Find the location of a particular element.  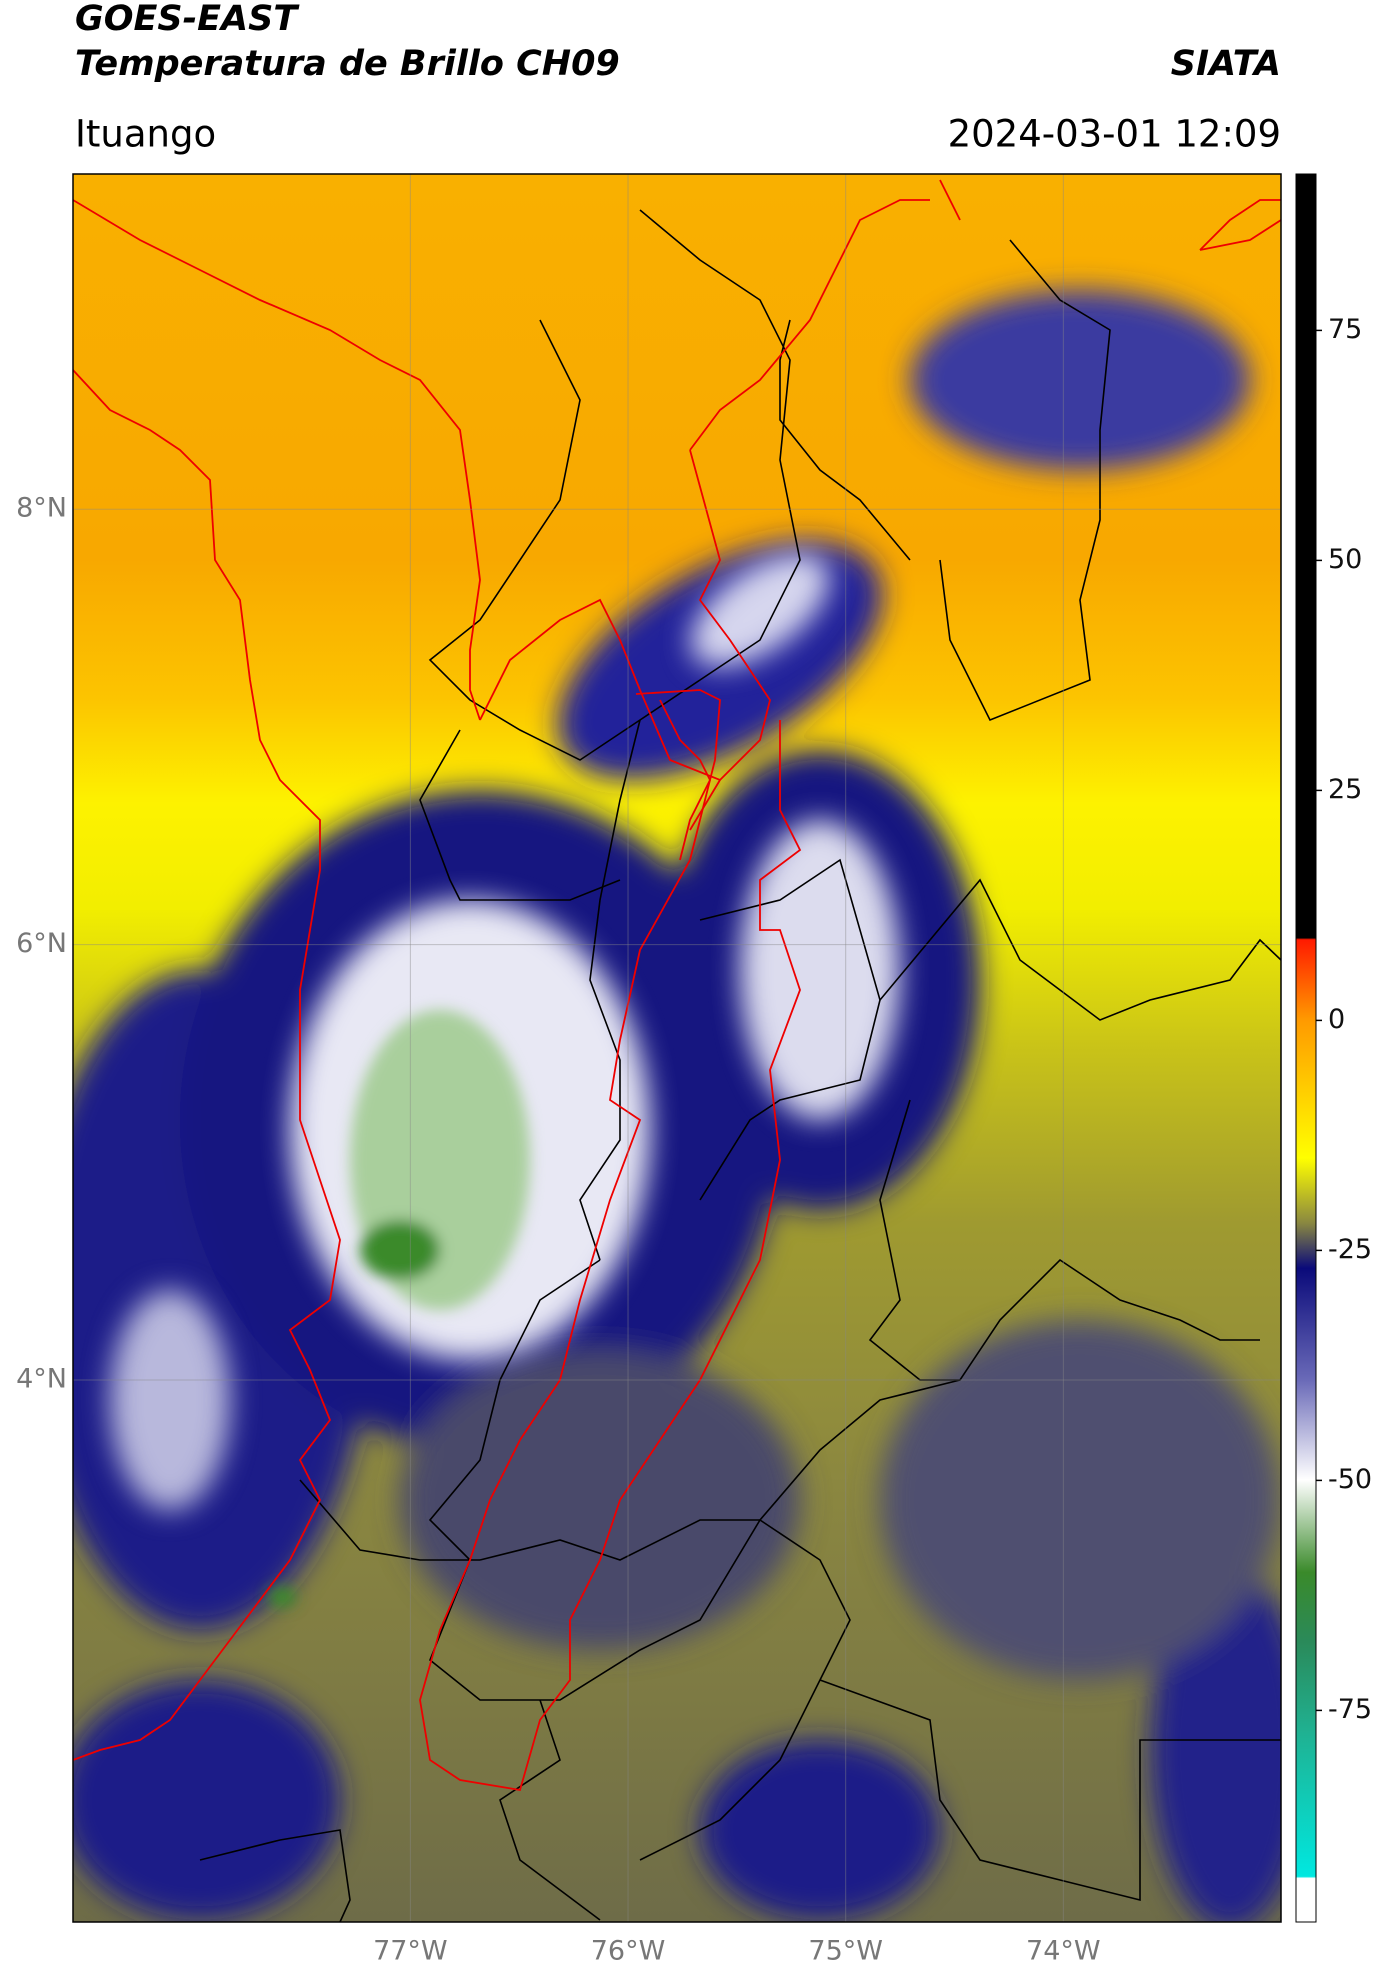

subtitle: Temperatura de Brillo CH09 is located at coordinates (347, 64).